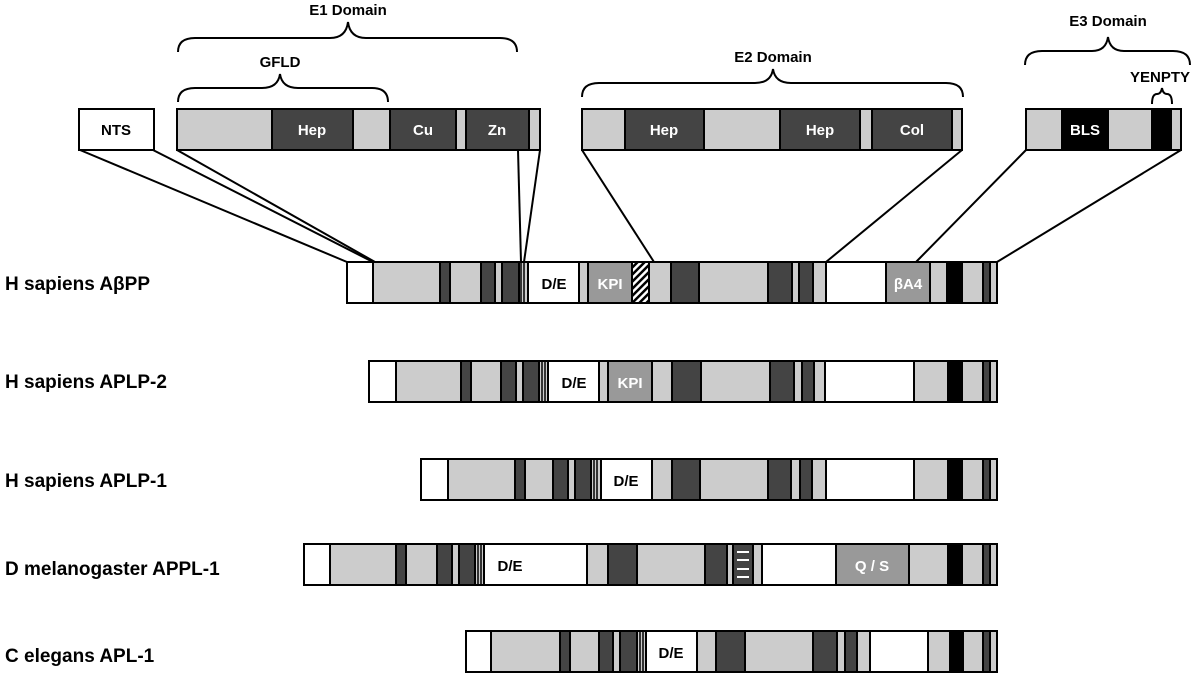 This screenshot has width=1200, height=675. Describe the element at coordinates (908, 284) in the screenshot. I see `app-ba4-label: βA4` at that location.